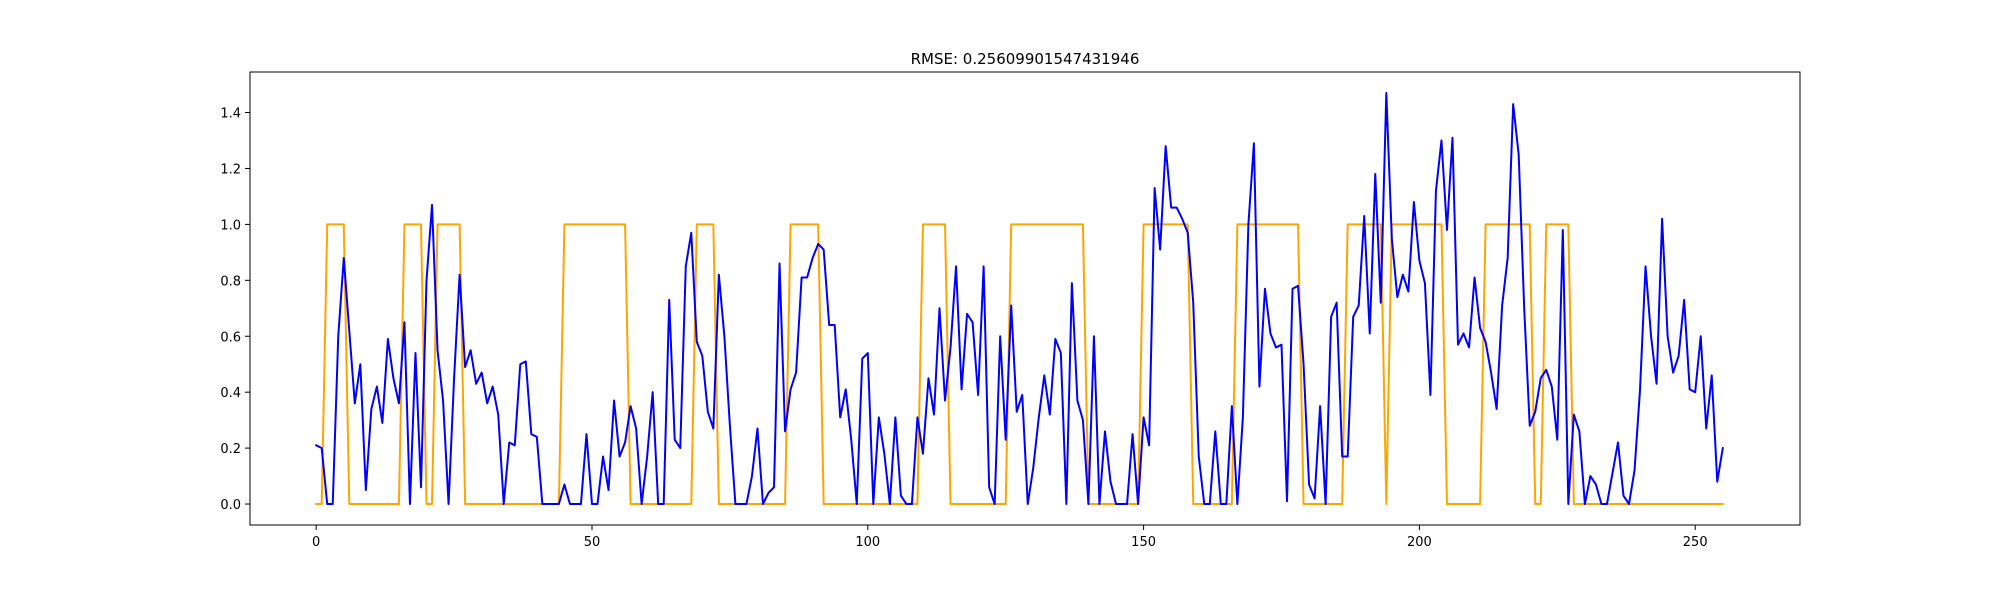  Describe the element at coordinates (230, 225) in the screenshot. I see `y-tick-label: 1.0` at that location.